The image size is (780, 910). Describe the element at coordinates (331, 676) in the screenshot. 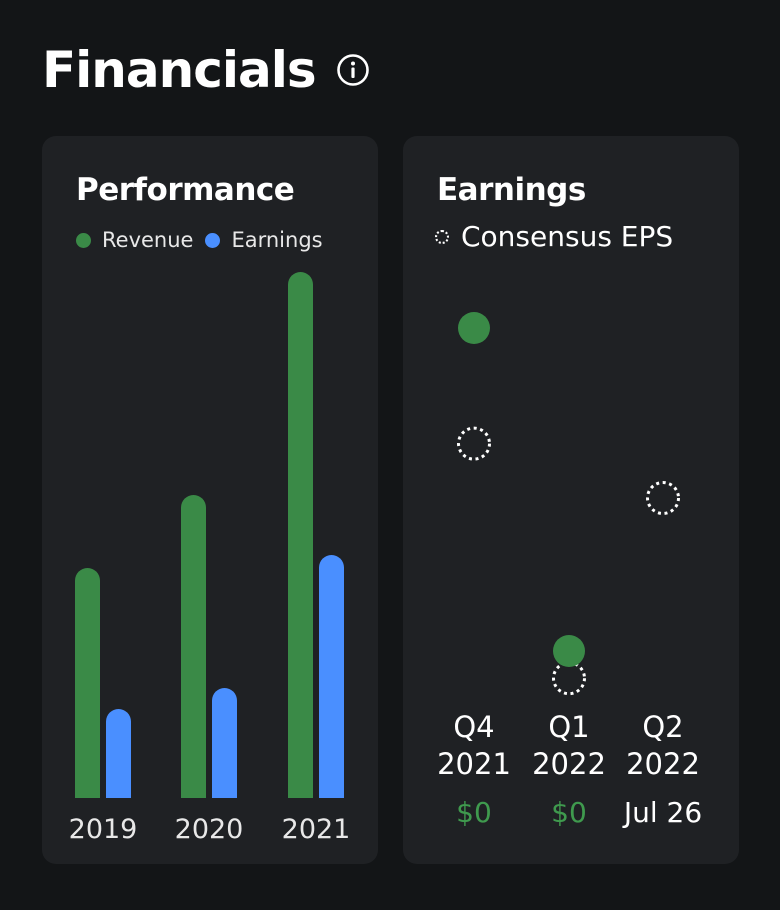

I see `bar-earnings-2021` at that location.